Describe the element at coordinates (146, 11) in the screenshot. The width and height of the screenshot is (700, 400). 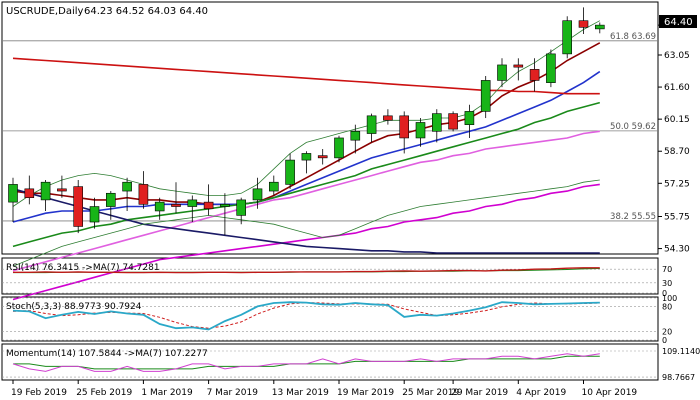
I see `ohlc-header: 64.23 64.52 64.03 64.40` at that location.